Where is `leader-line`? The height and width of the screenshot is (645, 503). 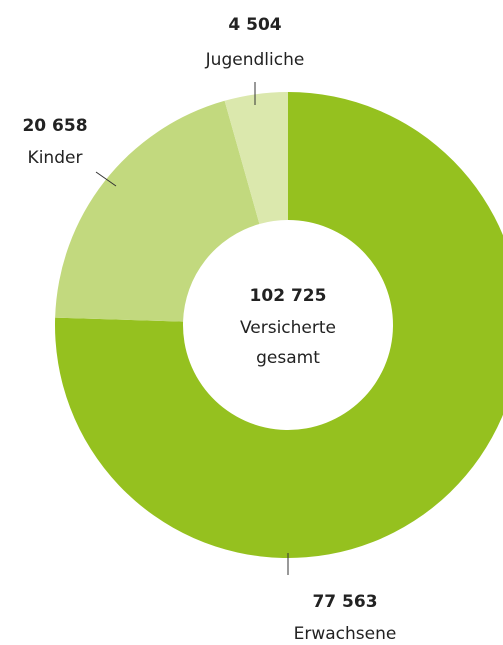
leader-line is located at coordinates (106, 179).